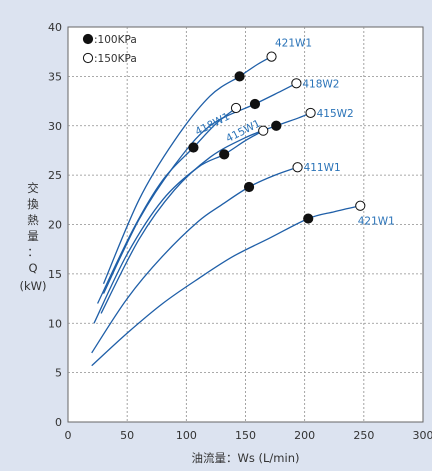  I want to click on series-label: 418W2, so click(320, 84).